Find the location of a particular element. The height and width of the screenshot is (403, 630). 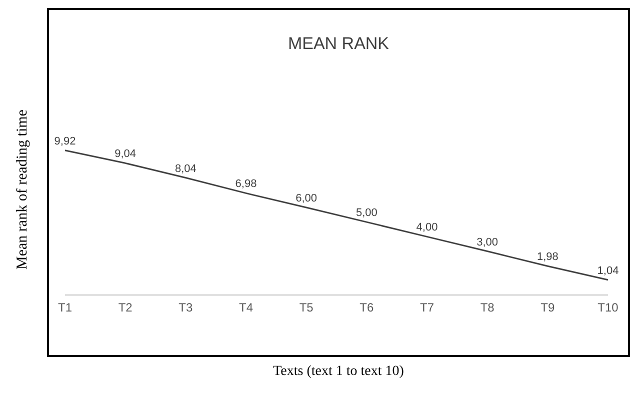

data-label: 6,98 is located at coordinates (246, 184).